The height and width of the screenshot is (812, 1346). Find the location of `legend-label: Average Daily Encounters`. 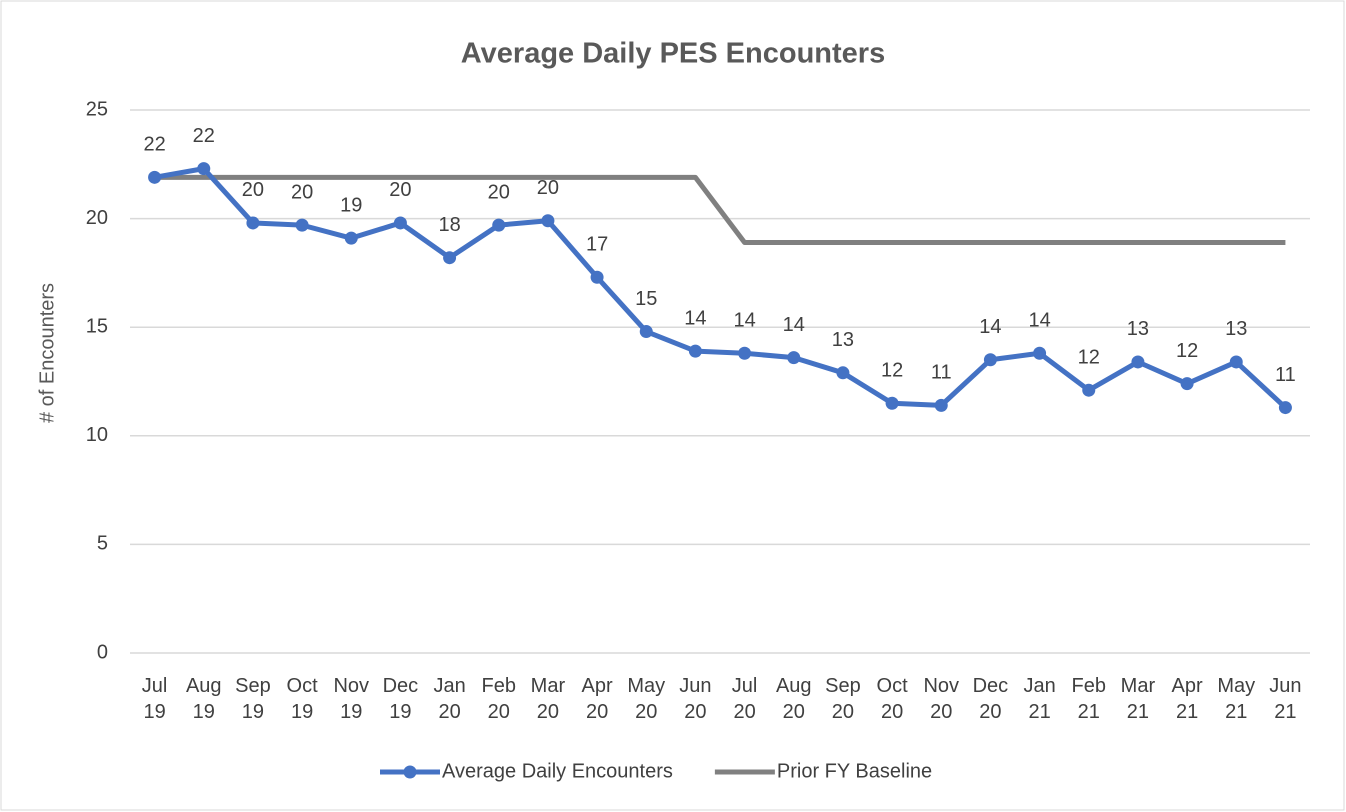

legend-label: Average Daily Encounters is located at coordinates (557, 771).